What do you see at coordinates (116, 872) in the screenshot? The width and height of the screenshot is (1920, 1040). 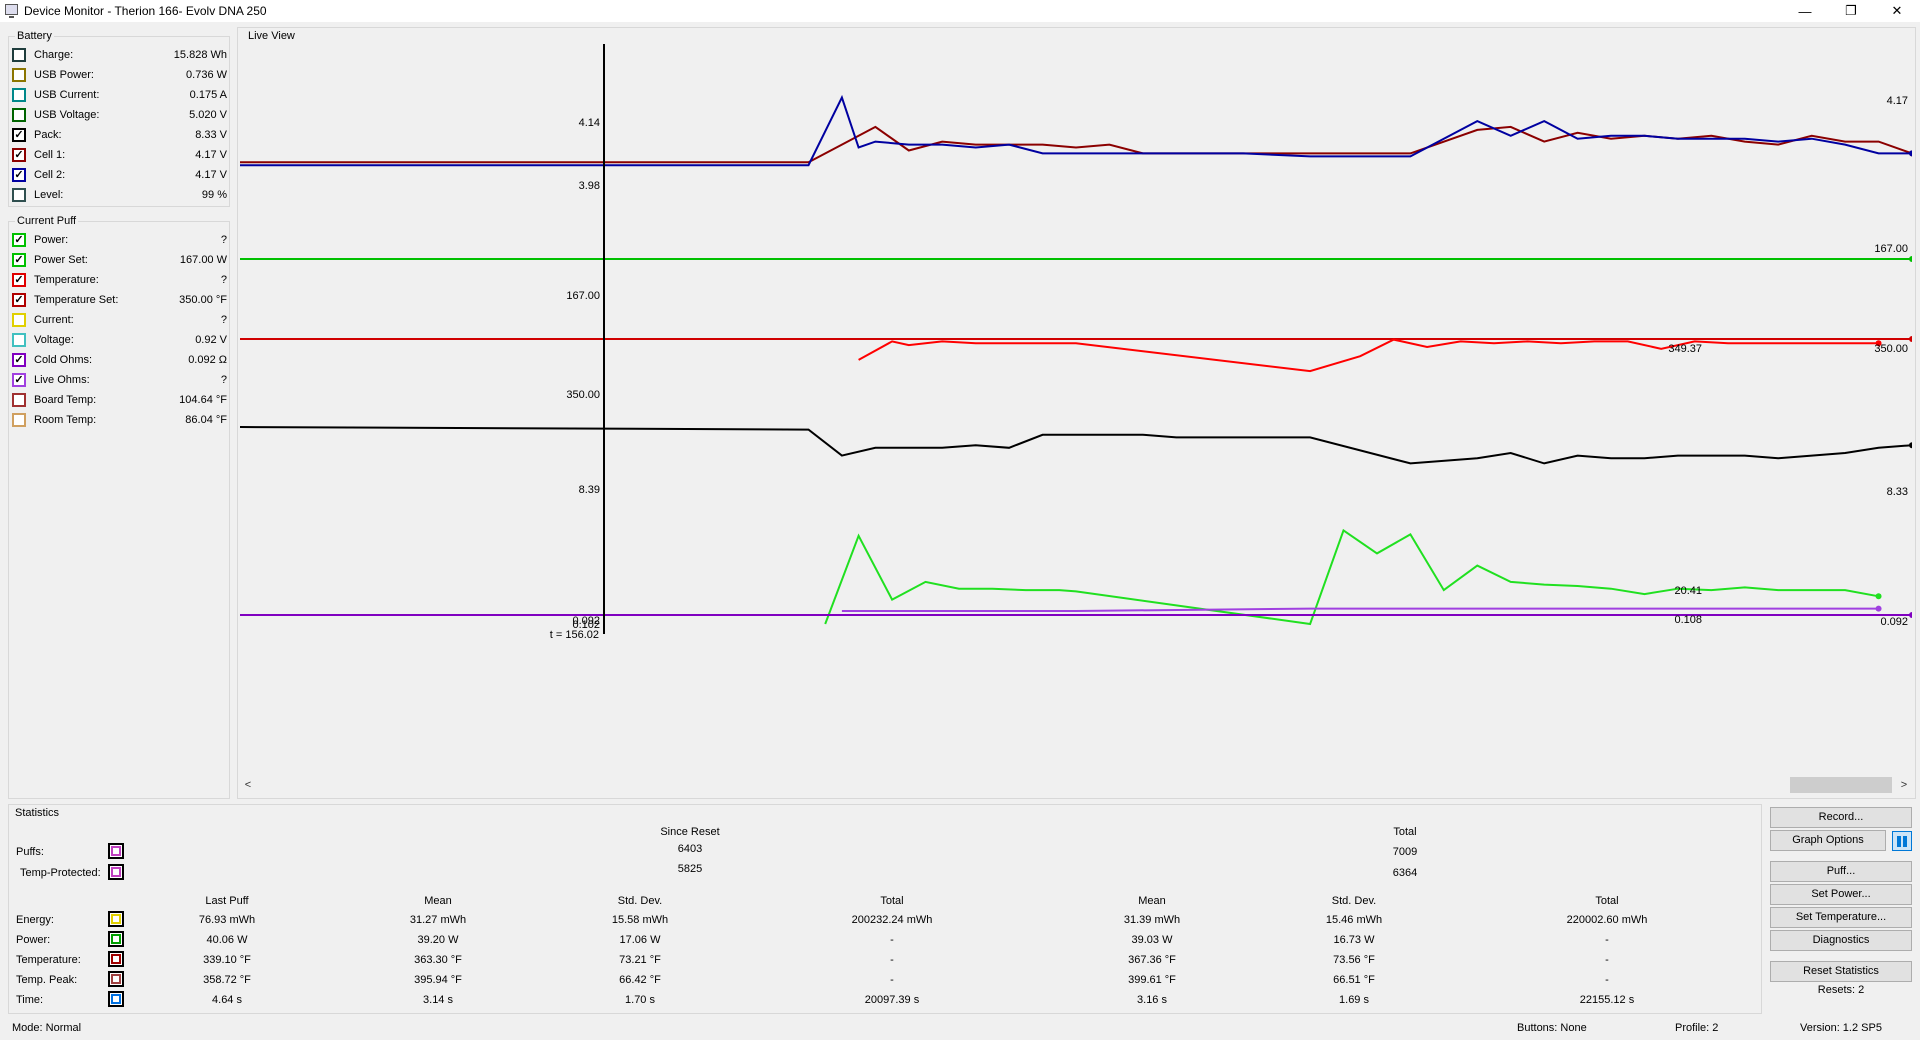 I see `temp-protected-swatch` at bounding box center [116, 872].